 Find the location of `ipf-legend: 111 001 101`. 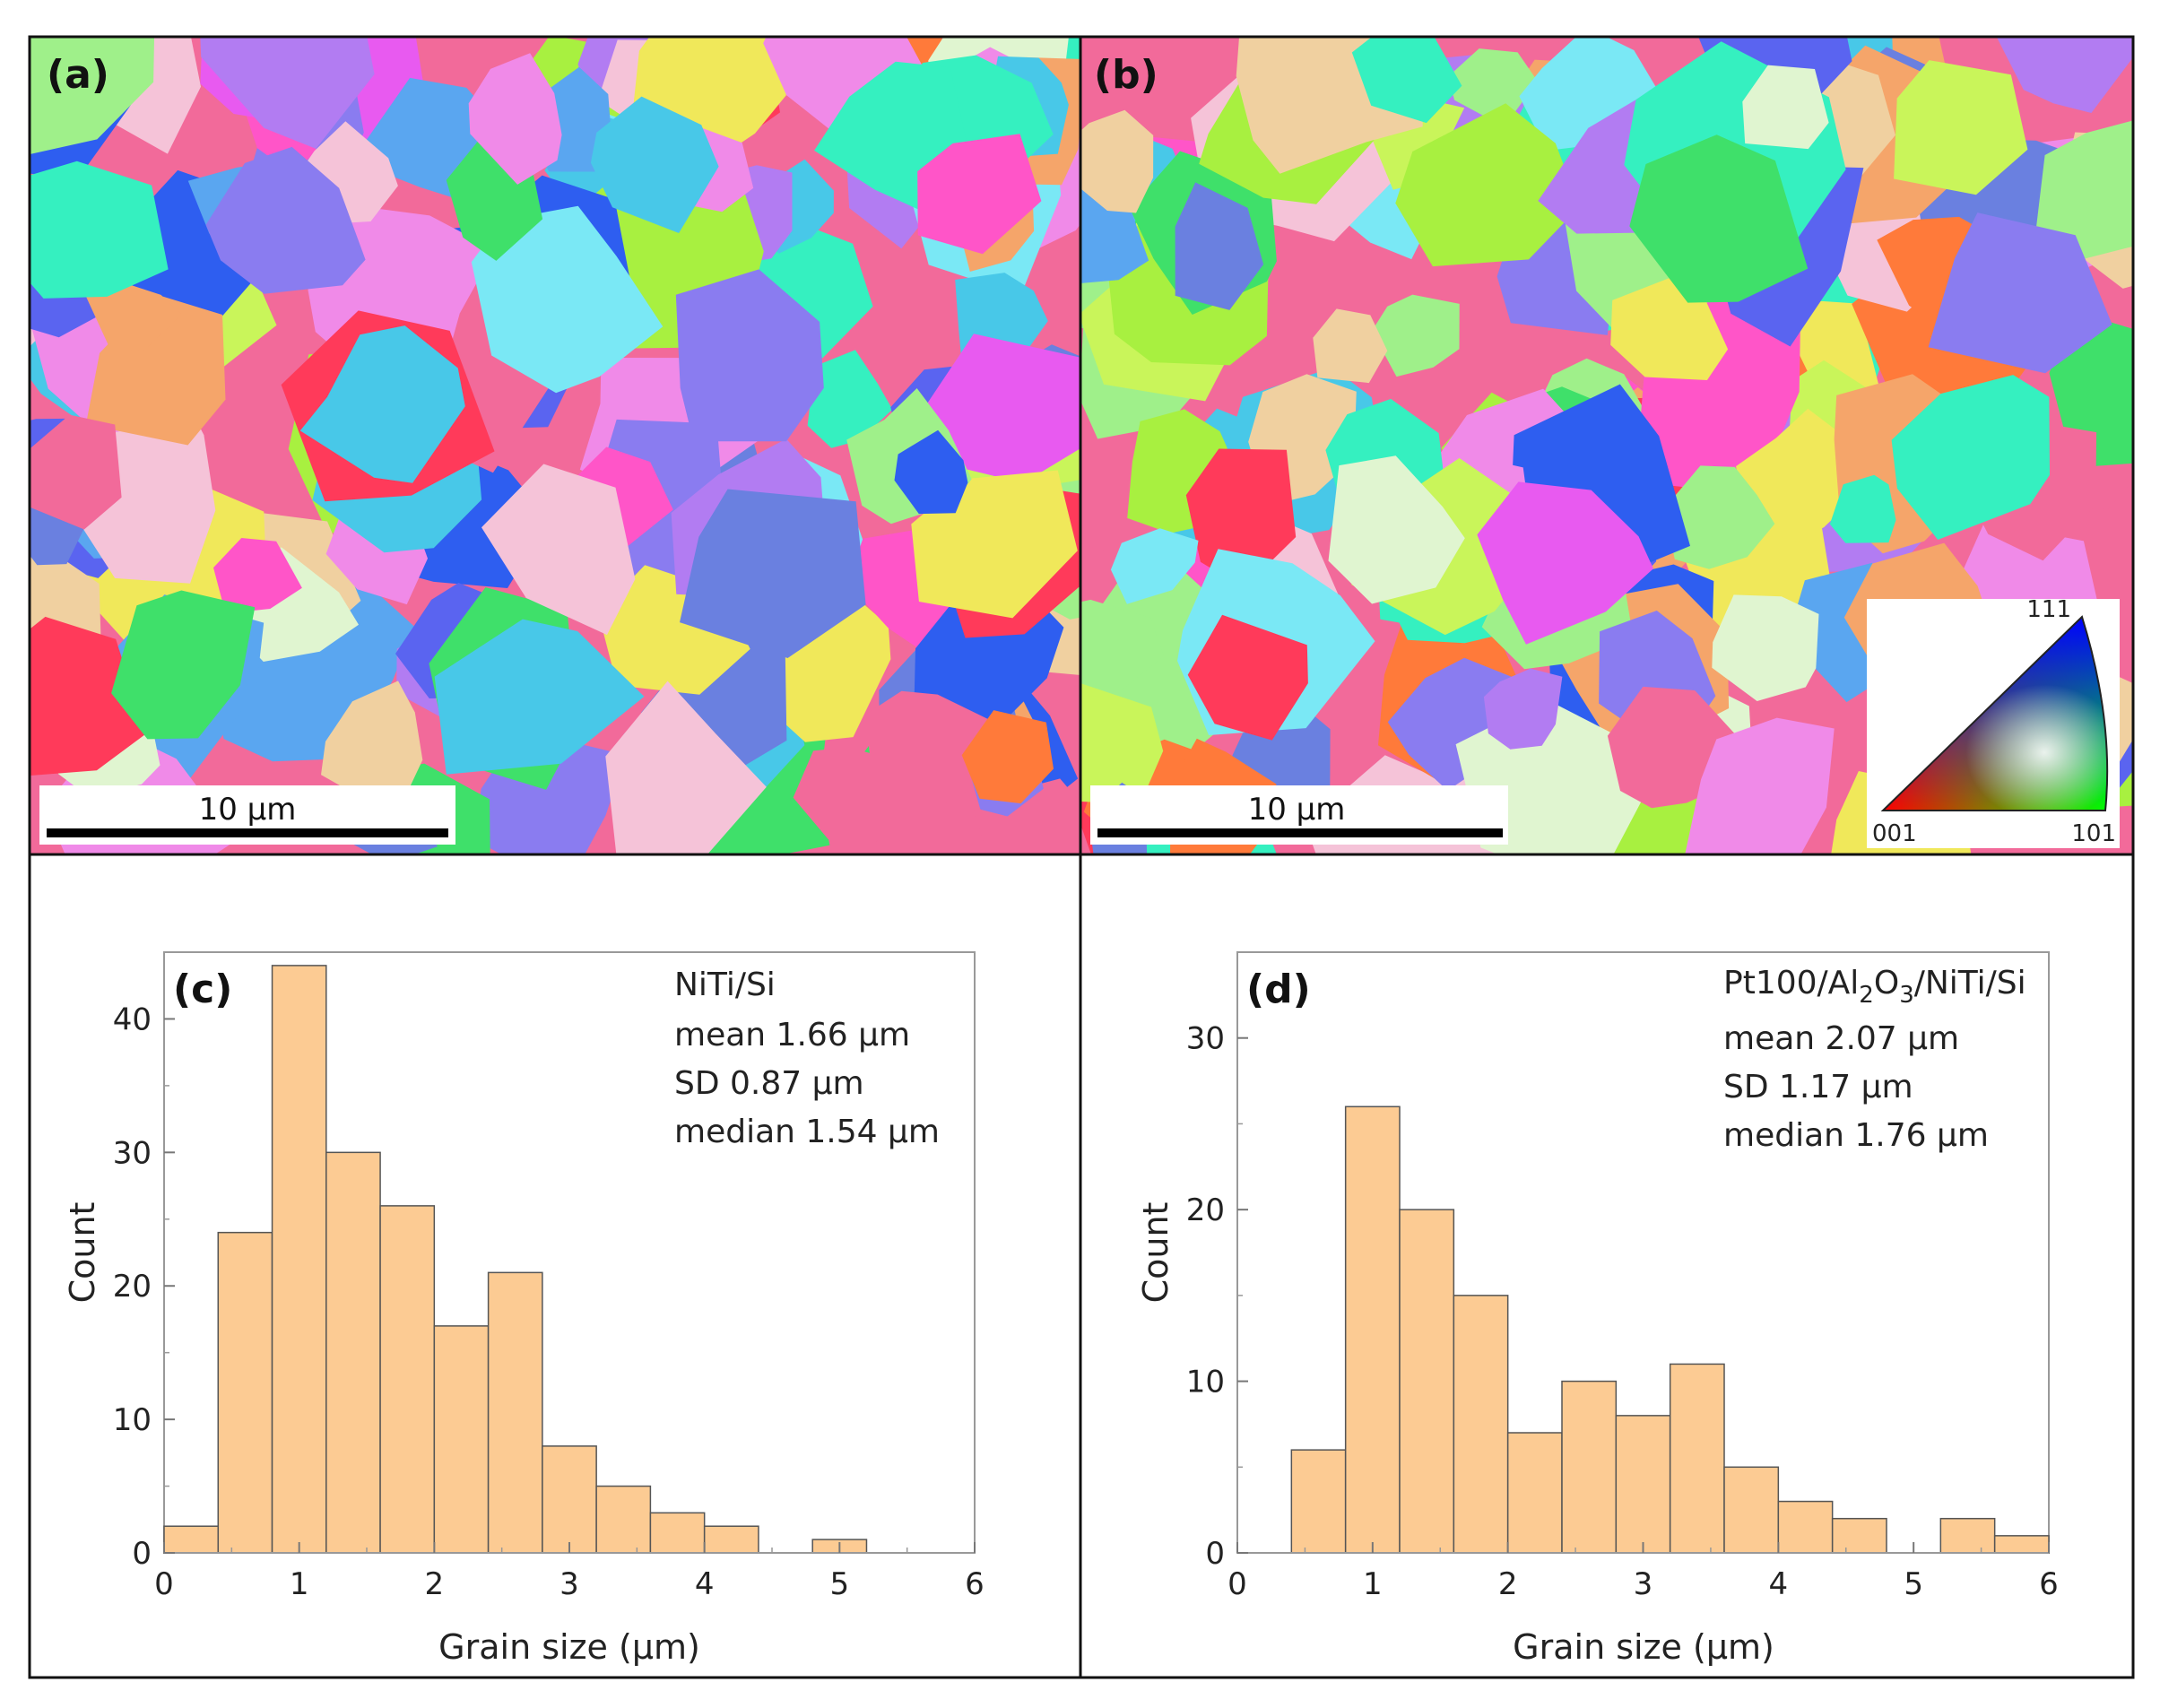

ipf-legend: 111 001 101 is located at coordinates (1994, 722).